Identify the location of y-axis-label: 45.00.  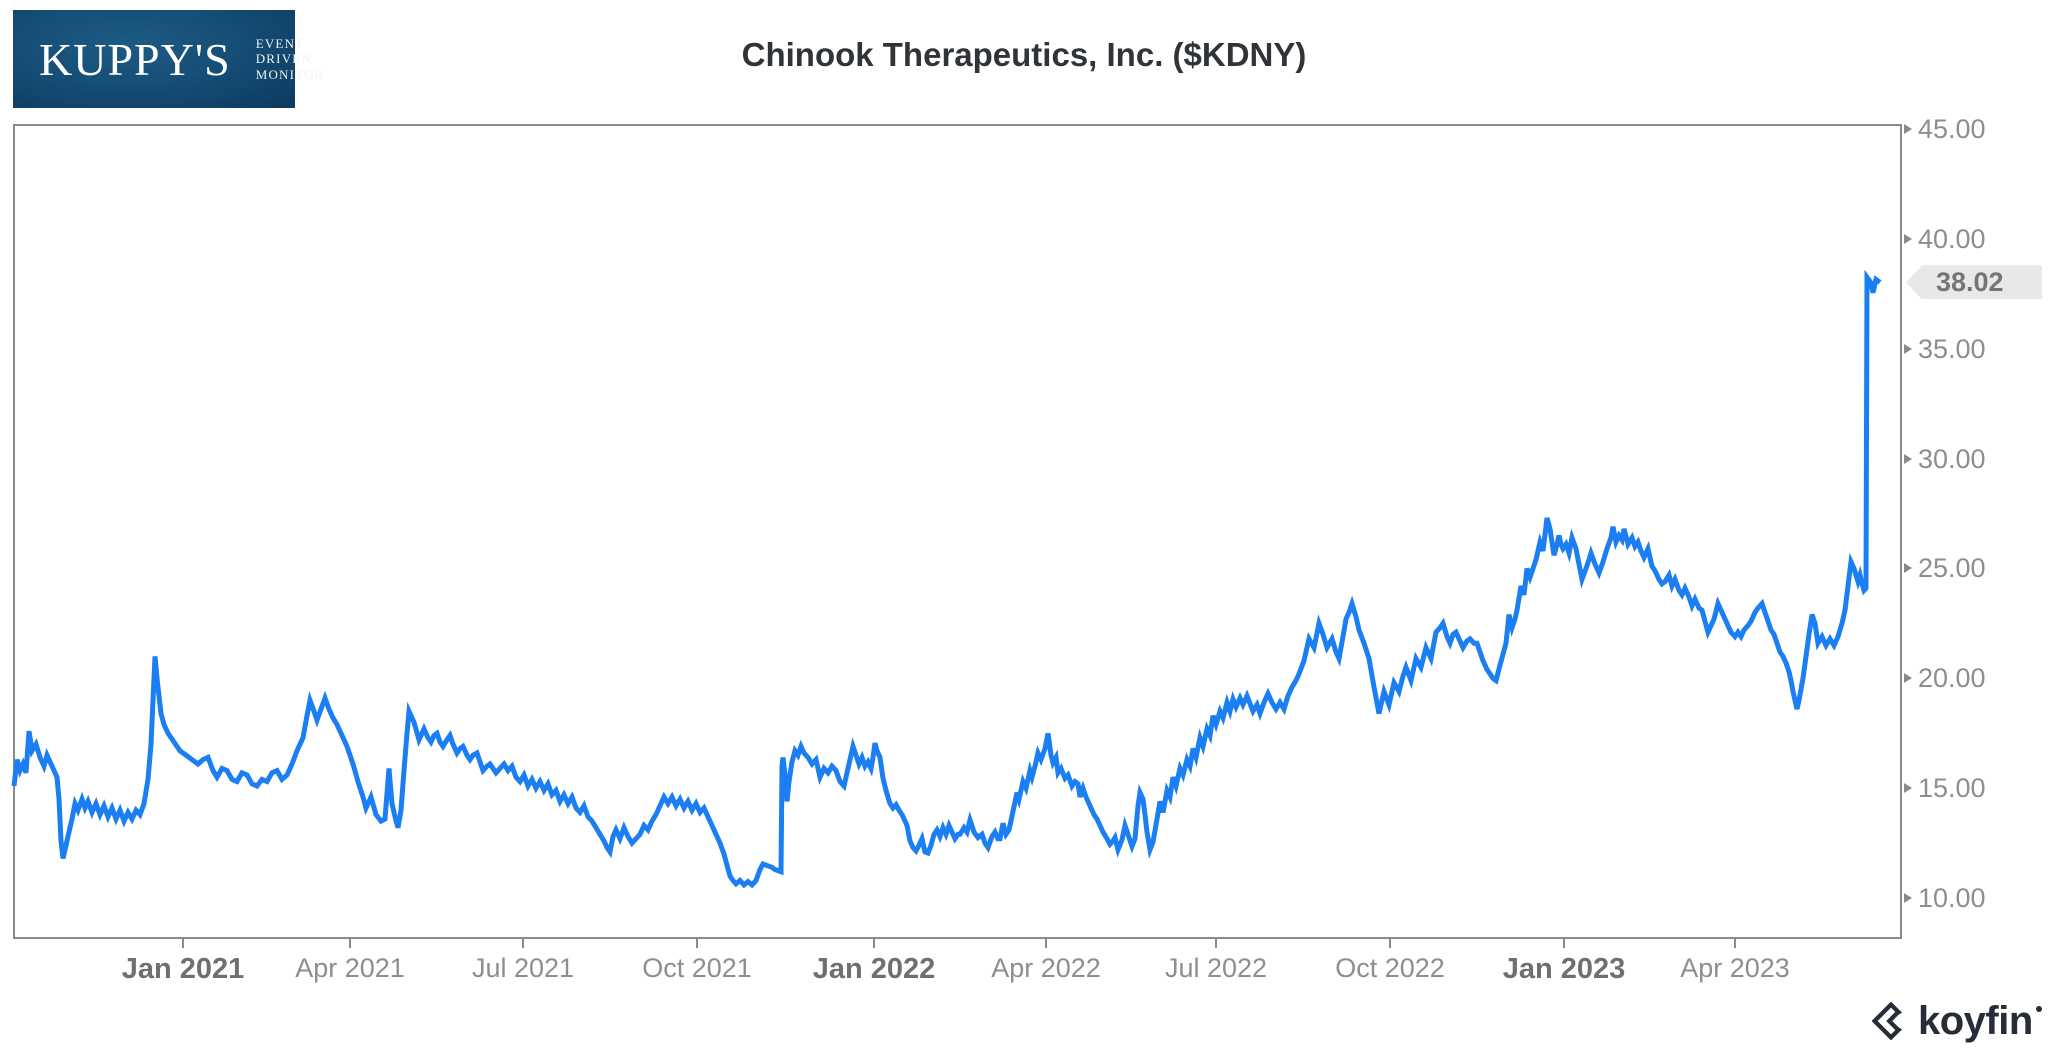
(1952, 129).